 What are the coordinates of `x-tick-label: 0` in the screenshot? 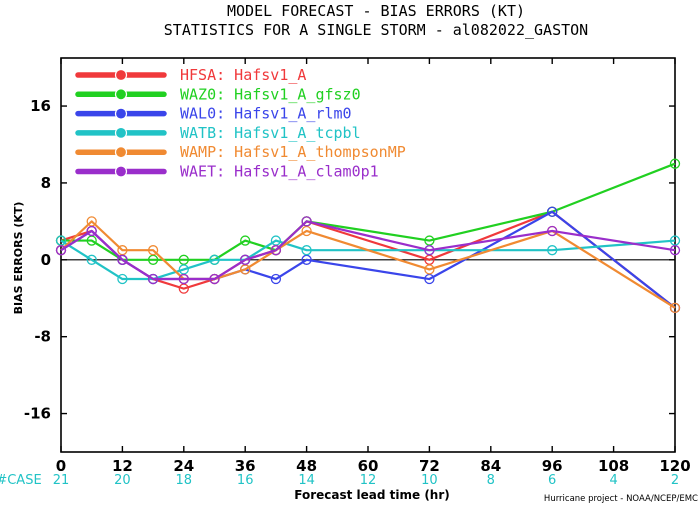 It's located at (61, 466).